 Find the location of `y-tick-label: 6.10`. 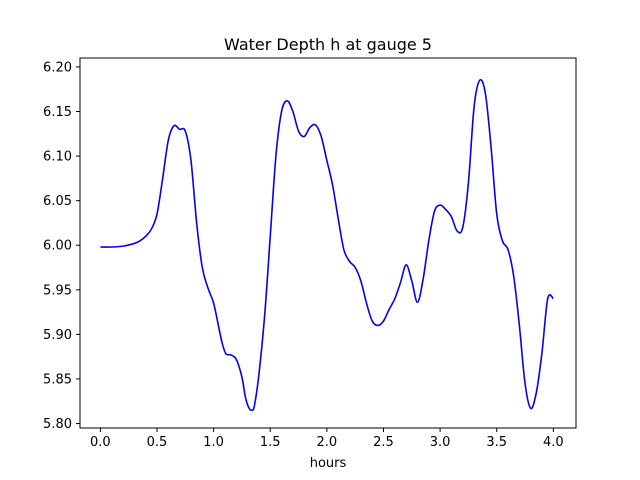

y-tick-label: 6.10 is located at coordinates (57, 157).